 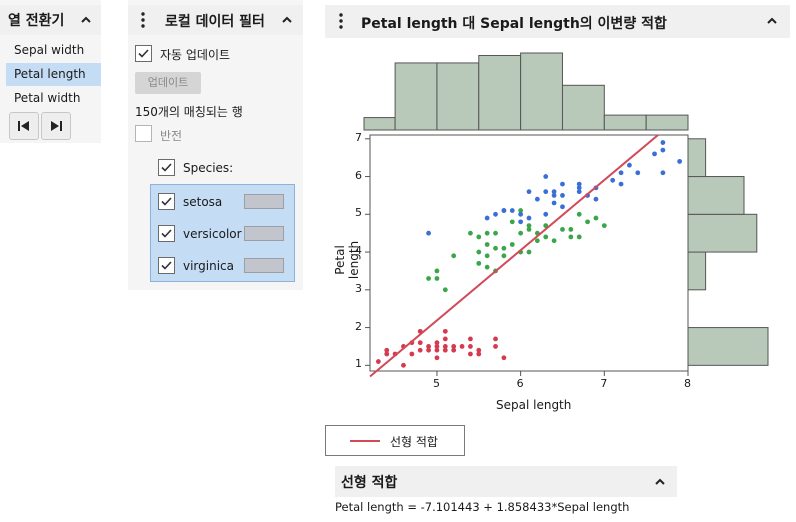 I want to click on y-tick-label: 1, so click(x=358, y=364).